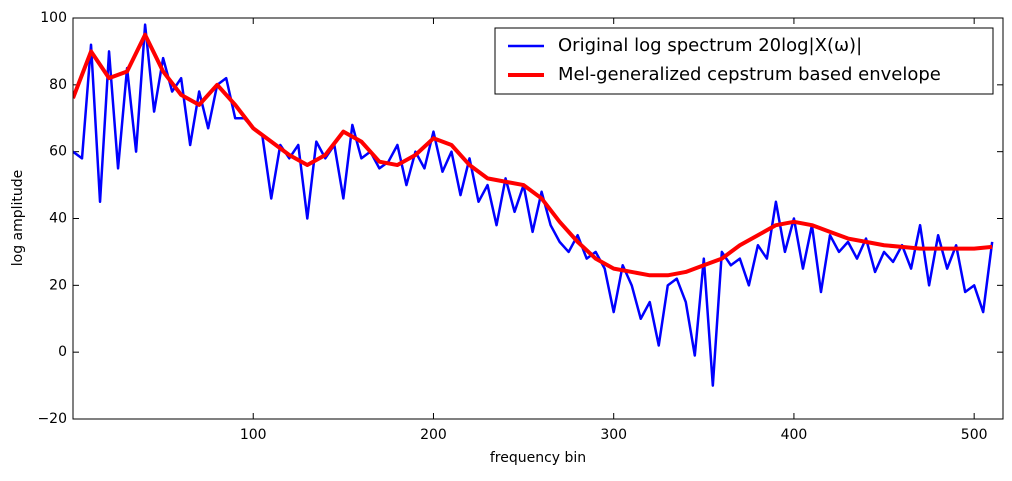 This screenshot has width=1012, height=481. I want to click on y-tick-label: 0, so click(62, 352).